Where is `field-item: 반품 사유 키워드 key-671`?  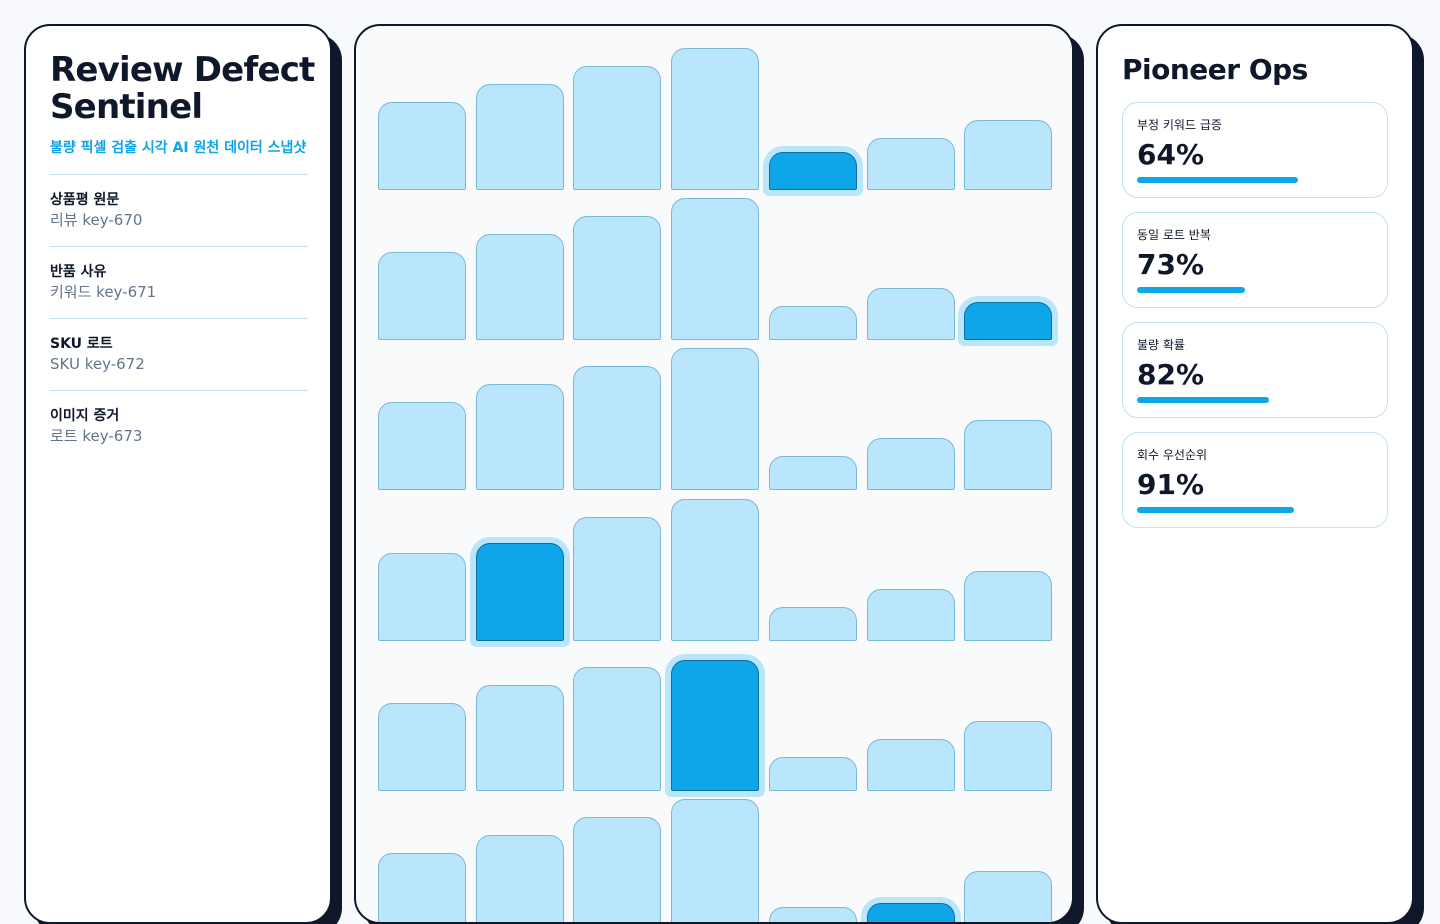 field-item: 반품 사유 키워드 key-671 is located at coordinates (179, 283).